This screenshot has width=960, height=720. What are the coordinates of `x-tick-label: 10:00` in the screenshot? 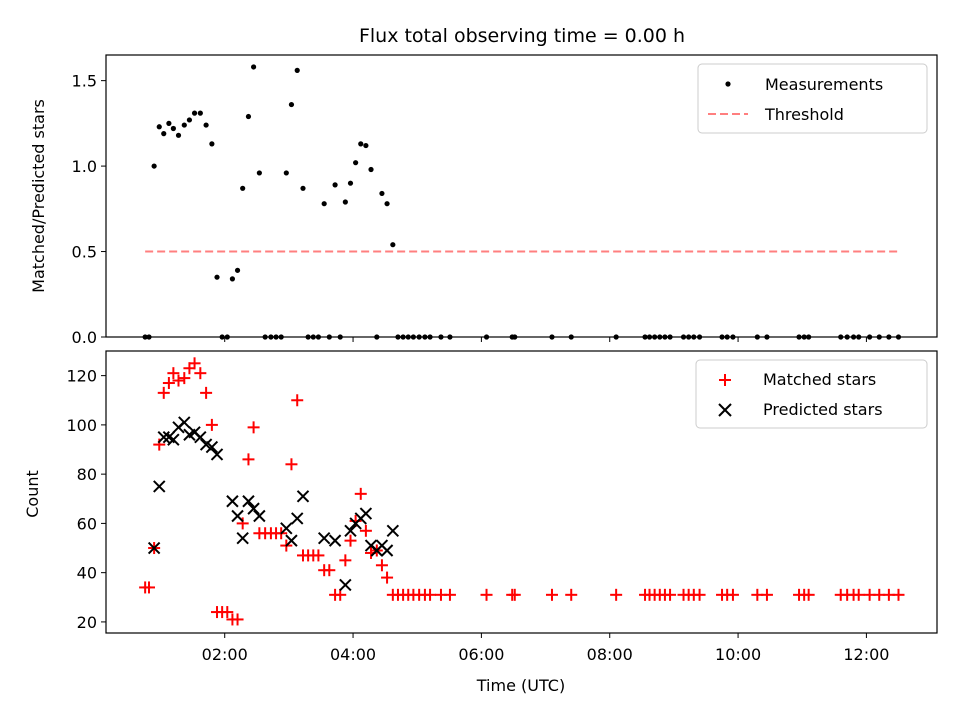 It's located at (738, 654).